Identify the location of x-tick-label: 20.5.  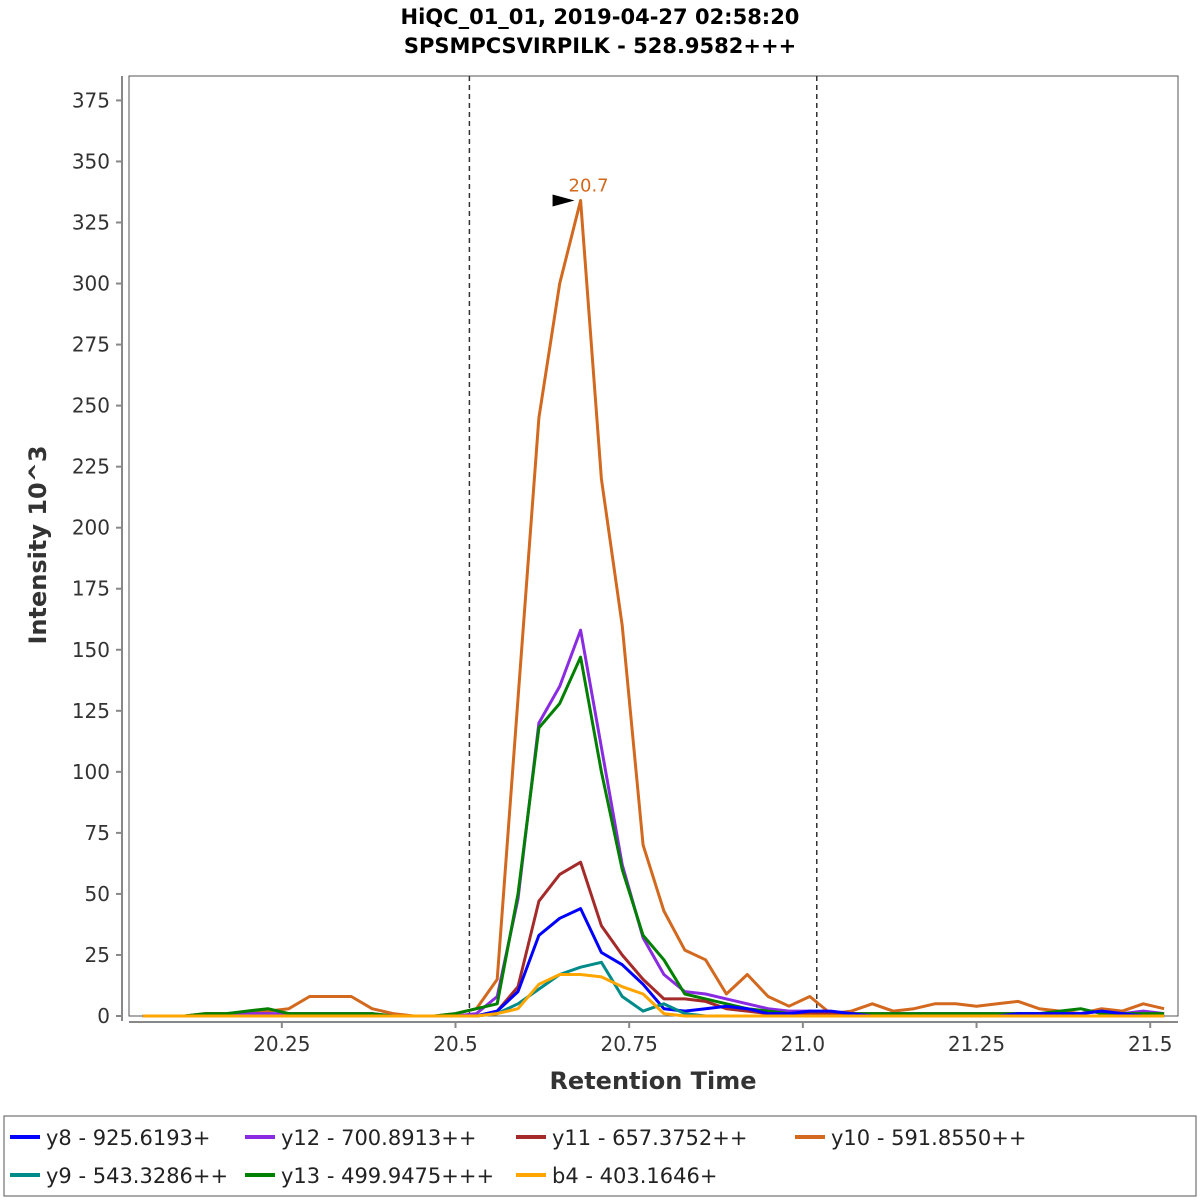
(455, 1044).